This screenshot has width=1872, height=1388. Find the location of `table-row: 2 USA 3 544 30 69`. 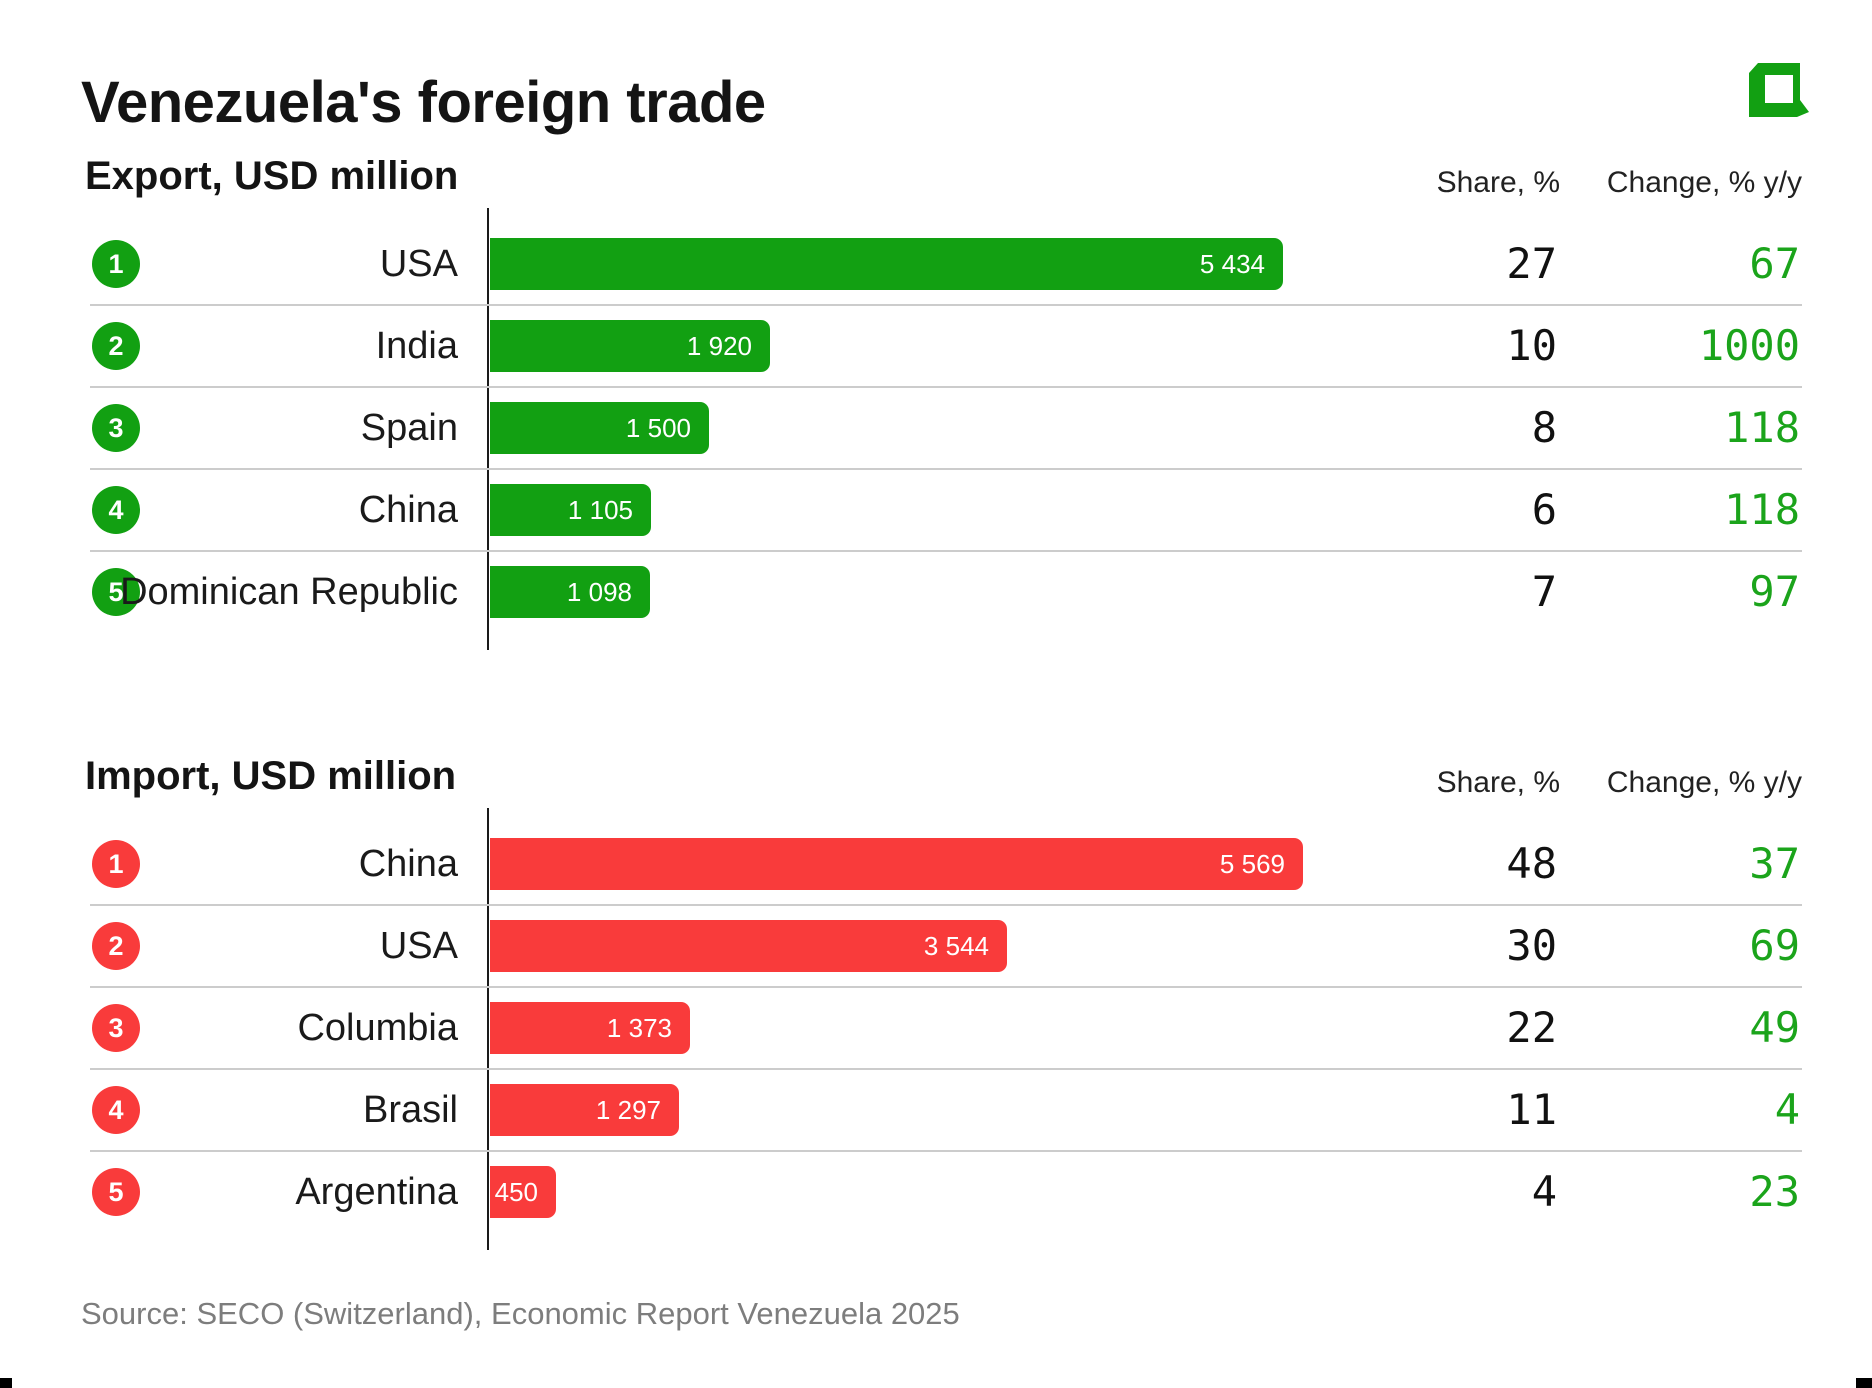

table-row: 2 USA 3 544 30 69 is located at coordinates (936, 946).